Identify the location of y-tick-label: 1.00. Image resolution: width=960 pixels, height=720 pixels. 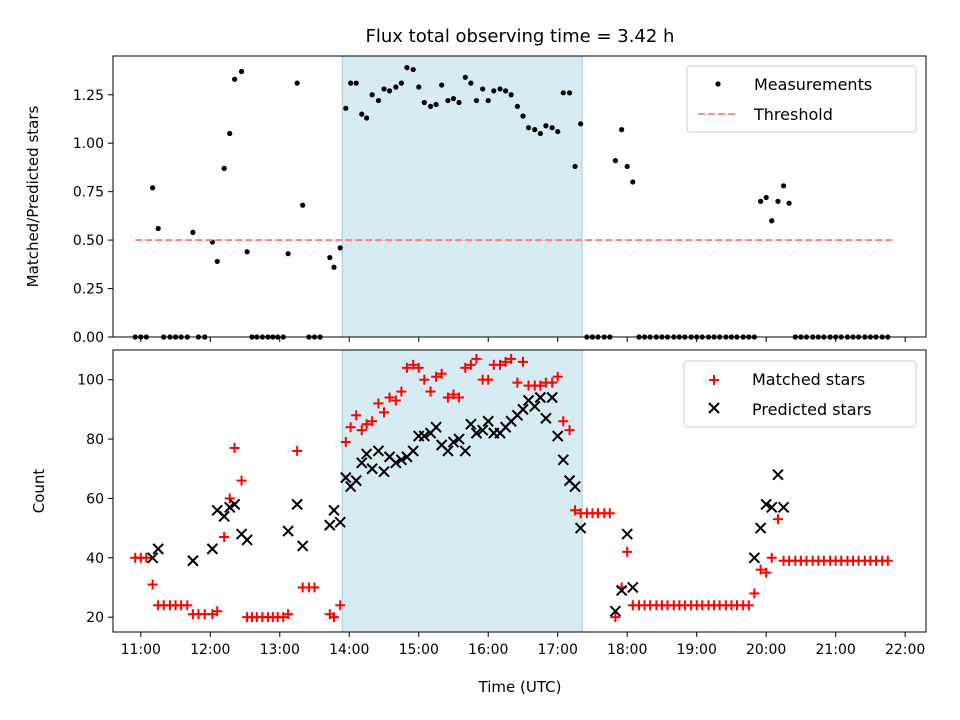
(88, 144).